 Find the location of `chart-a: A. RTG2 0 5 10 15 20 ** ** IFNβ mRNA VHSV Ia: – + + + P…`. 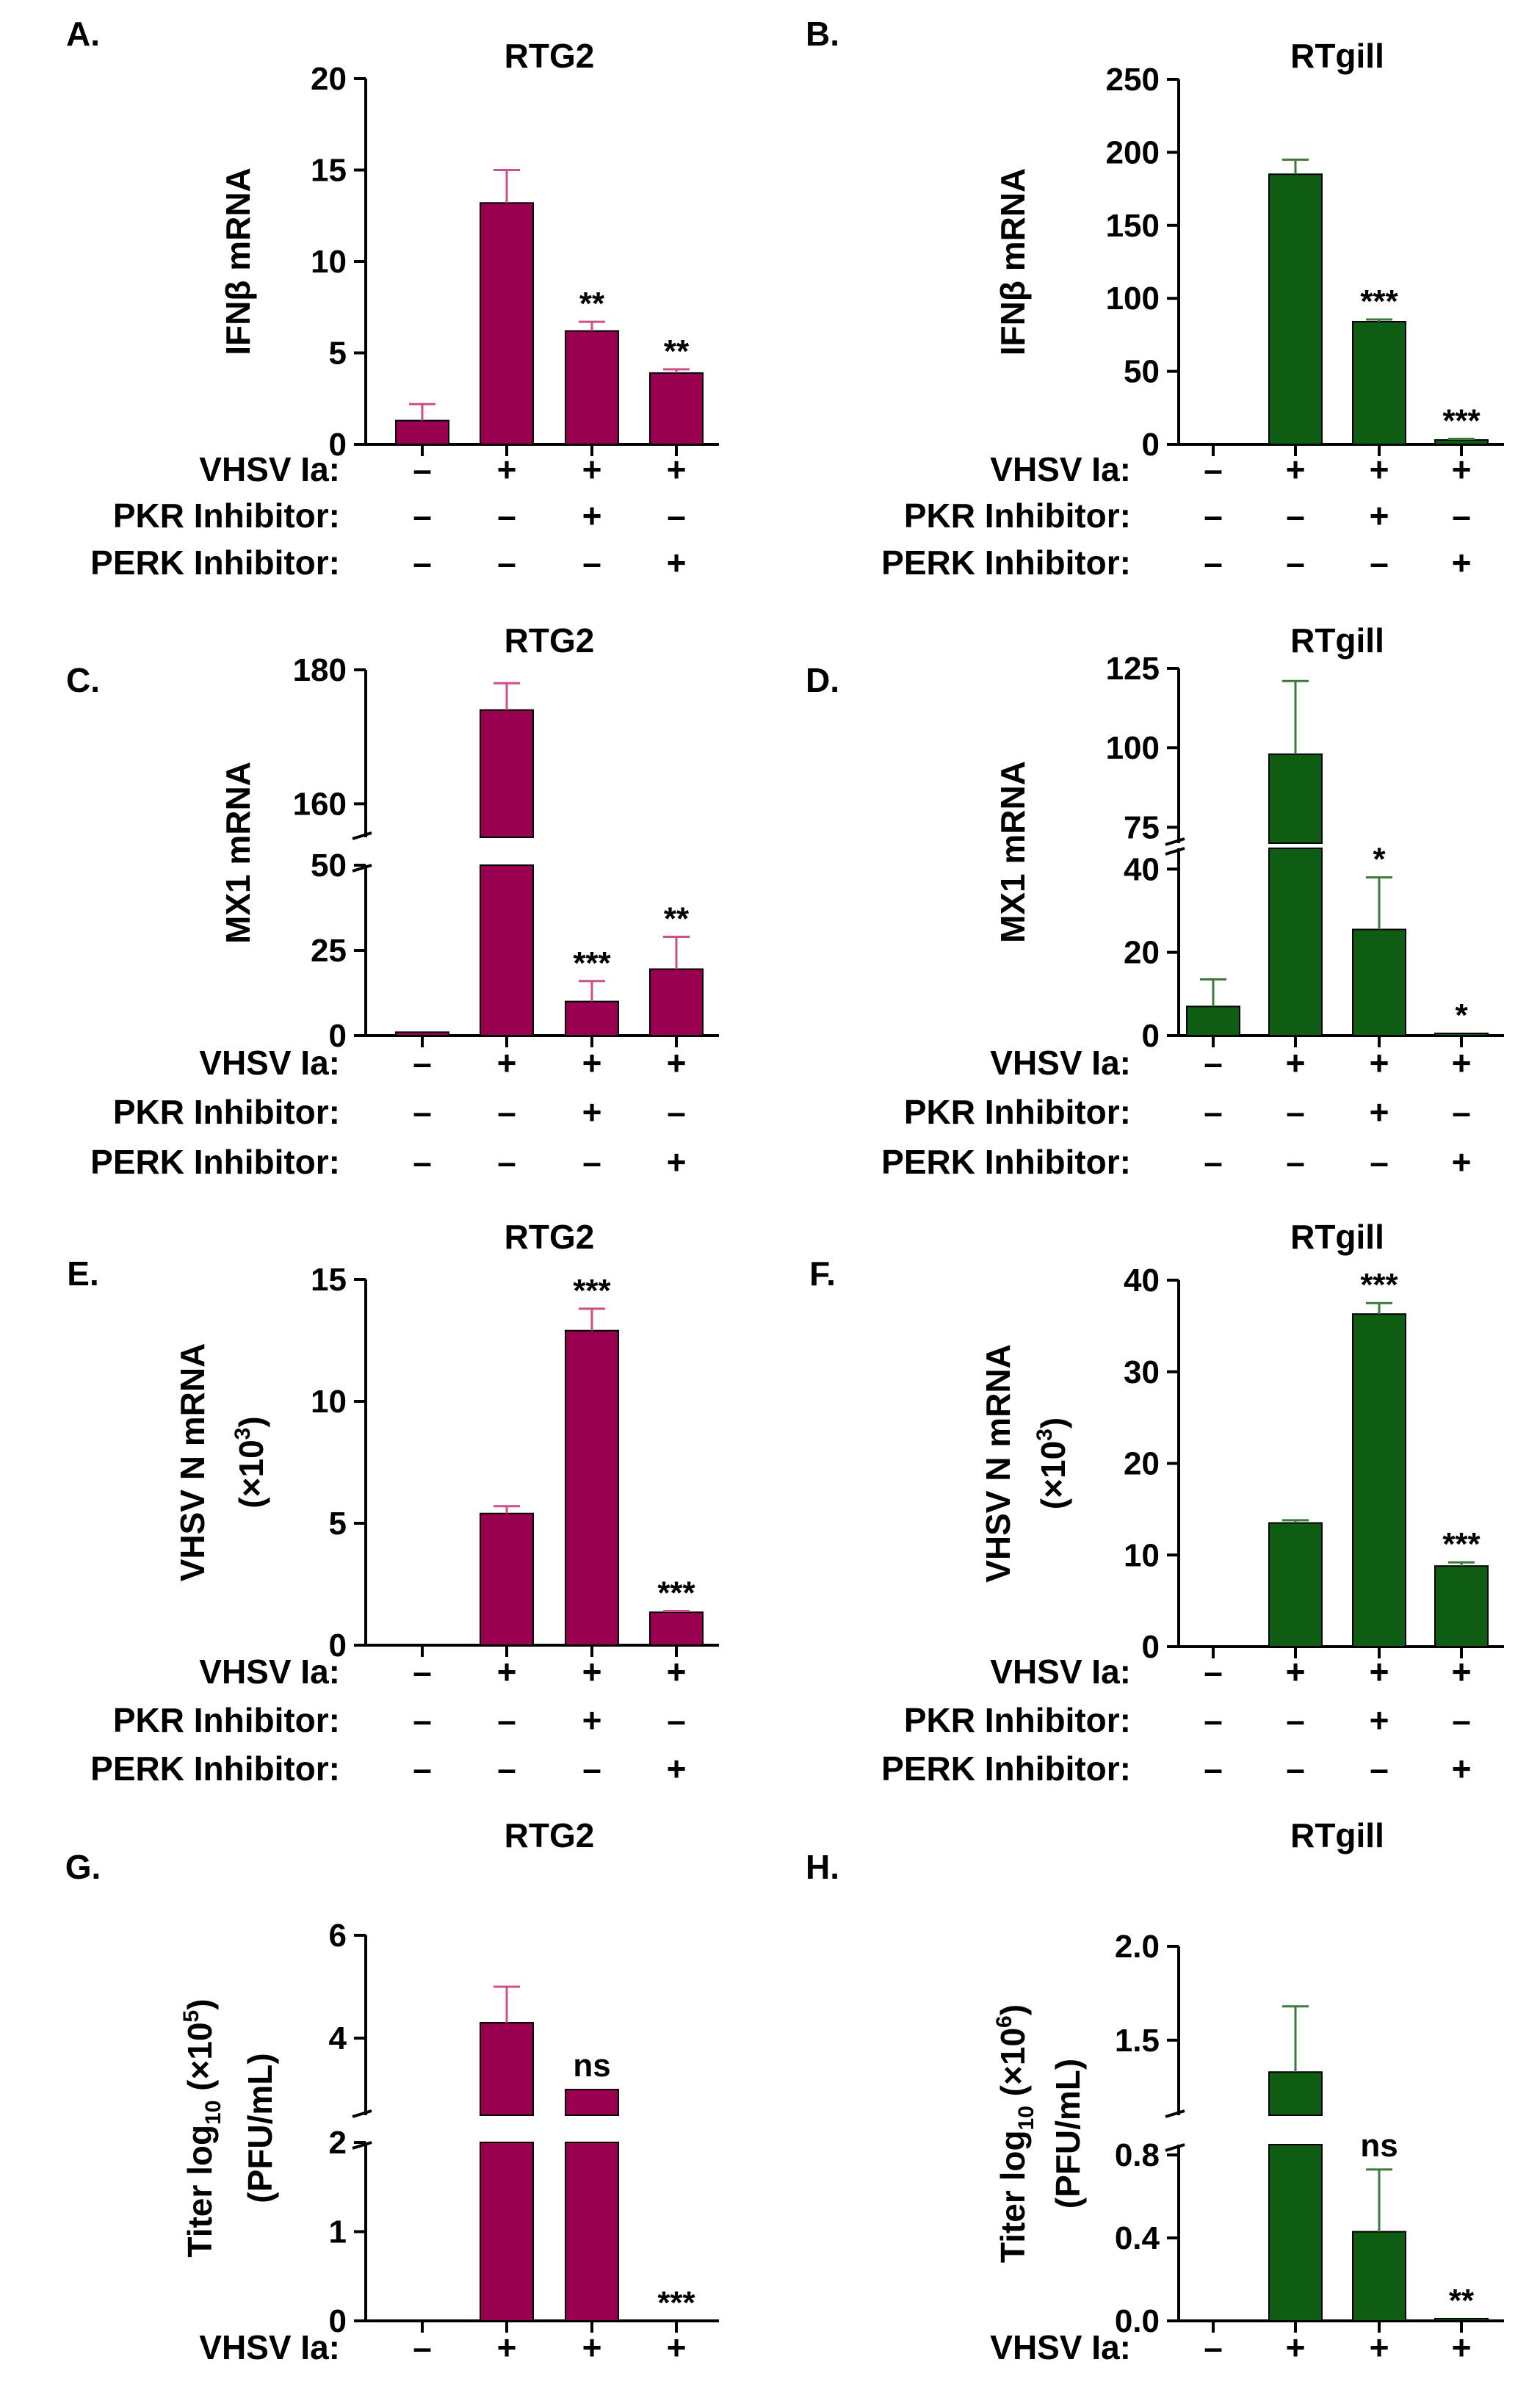

chart-a: A. RTG2 0 5 10 15 20 ** ** IFNβ mRNA VHSV Ia: – + + + P… is located at coordinates (392, 298).